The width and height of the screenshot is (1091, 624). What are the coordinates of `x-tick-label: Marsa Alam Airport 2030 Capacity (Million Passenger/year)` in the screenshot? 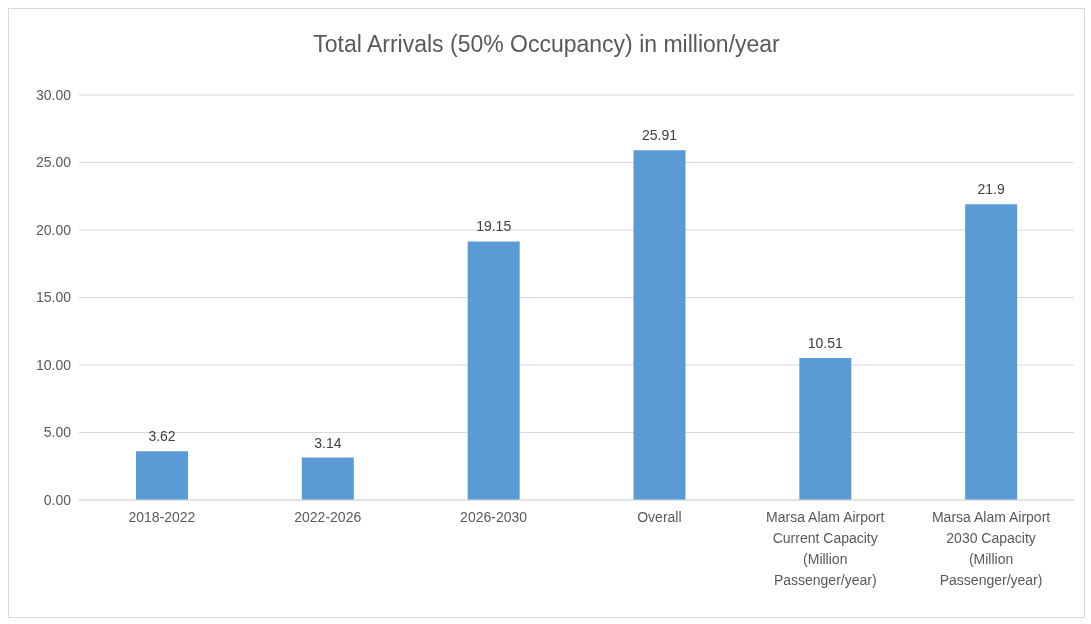 It's located at (991, 548).